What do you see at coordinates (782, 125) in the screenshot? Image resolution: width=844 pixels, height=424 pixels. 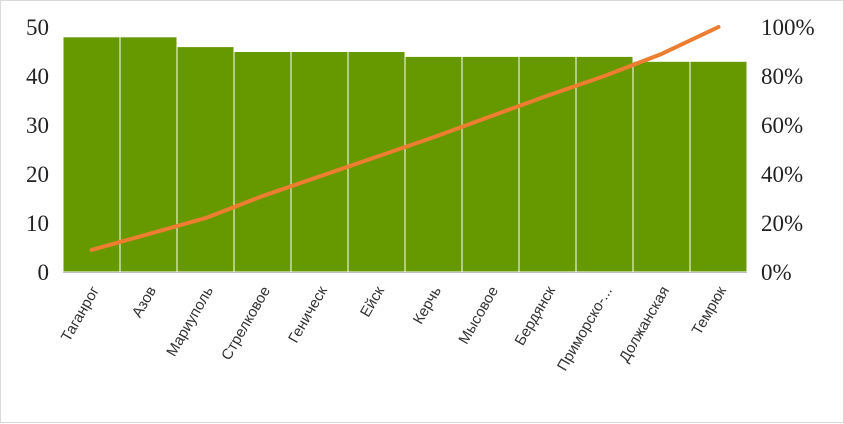 I see `y2-tick-label: 60%` at bounding box center [782, 125].